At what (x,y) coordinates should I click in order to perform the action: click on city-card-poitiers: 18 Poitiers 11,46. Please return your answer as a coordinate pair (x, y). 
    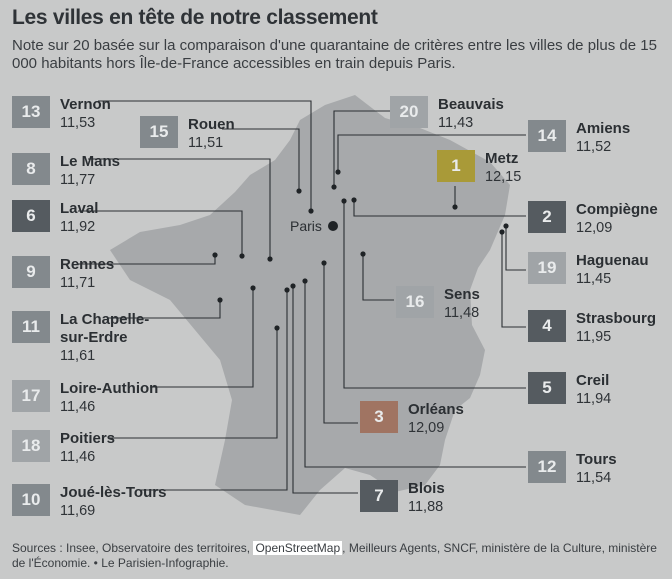
    Looking at the image, I should click on (63, 448).